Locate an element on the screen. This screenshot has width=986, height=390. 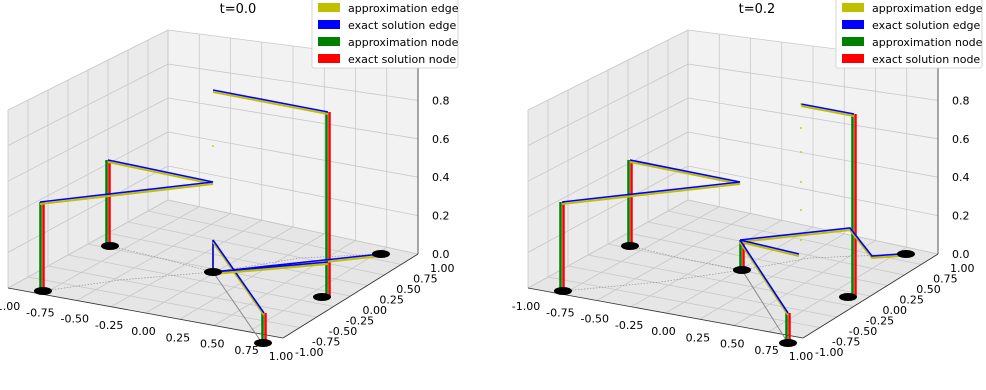
edge-down-exact-edge is located at coordinates (238, 276).